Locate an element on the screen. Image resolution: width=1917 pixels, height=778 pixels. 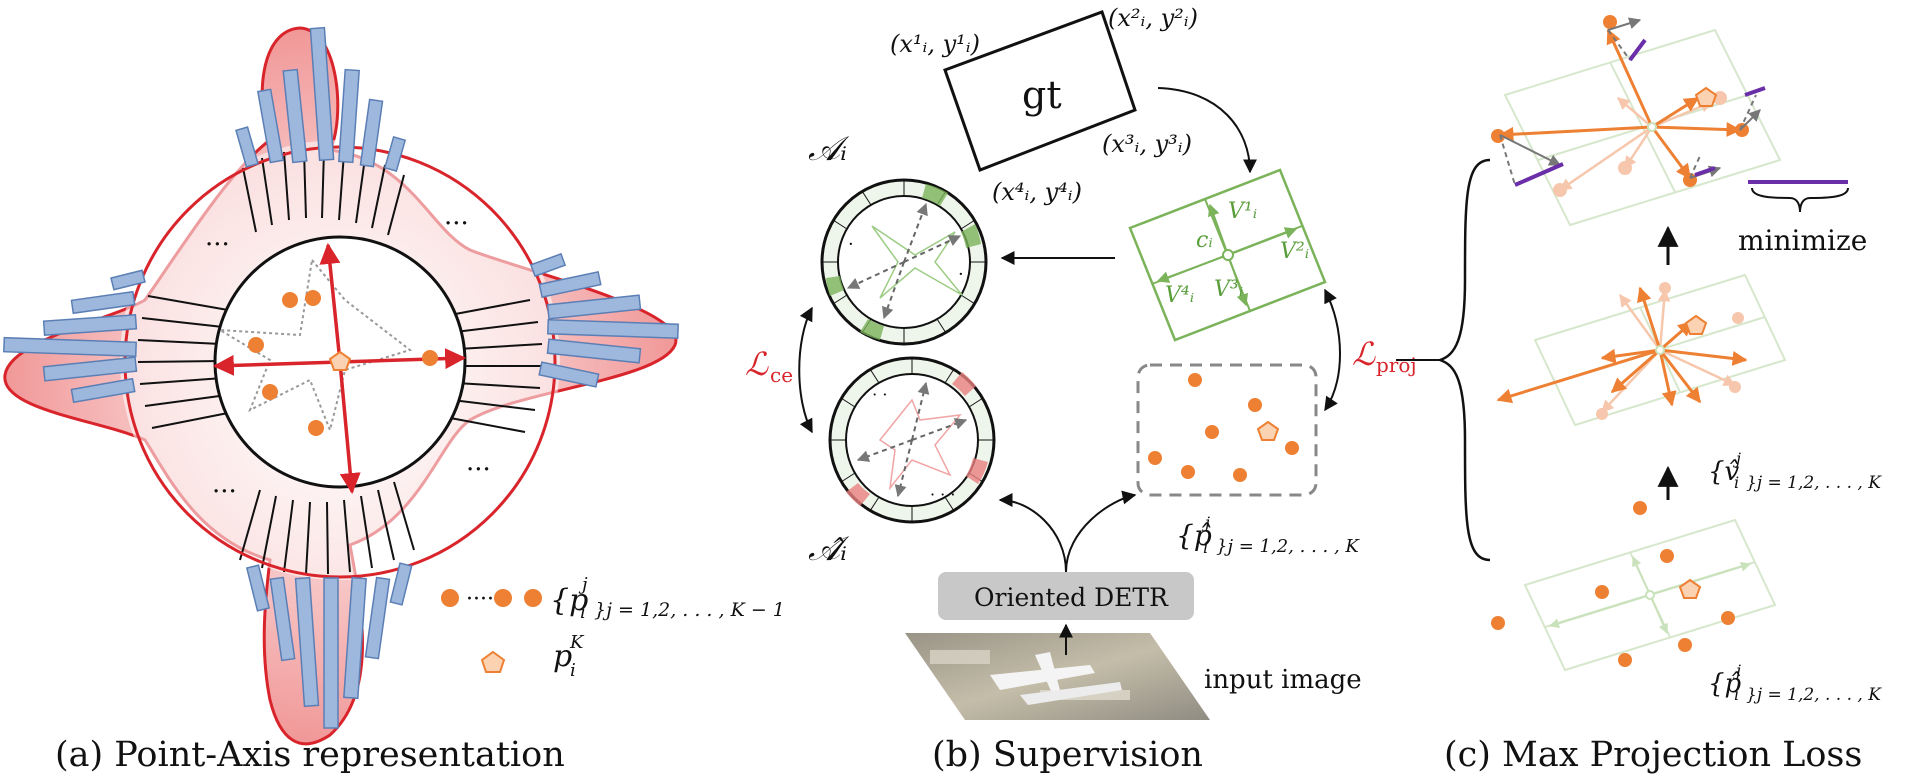
input-image-label: input image is located at coordinates (1283, 680).